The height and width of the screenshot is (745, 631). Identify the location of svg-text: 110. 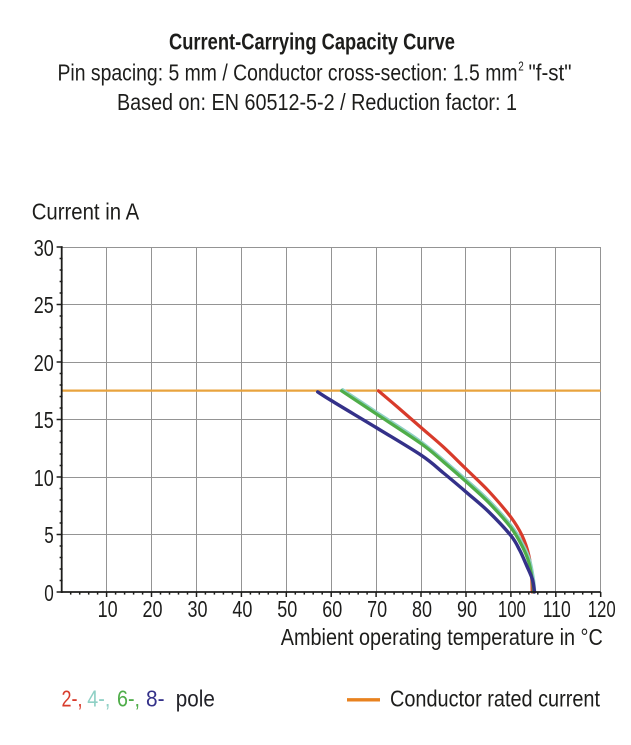
(557, 609).